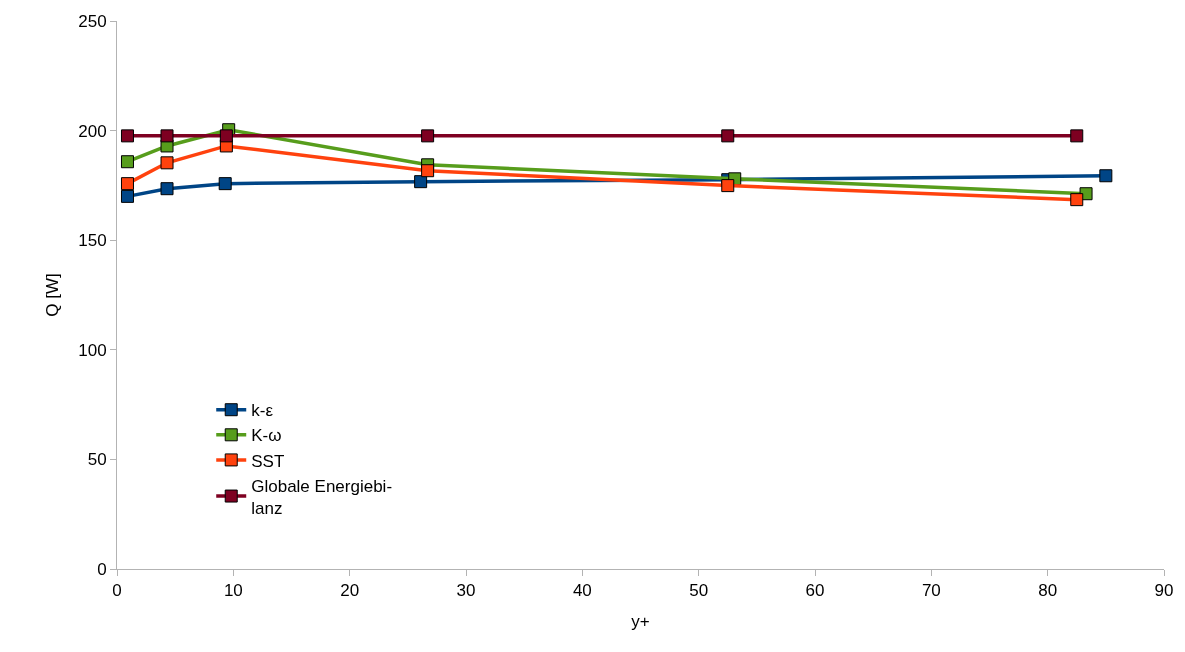 The height and width of the screenshot is (652, 1185). Describe the element at coordinates (92, 350) in the screenshot. I see `y-tick-label: 100` at that location.